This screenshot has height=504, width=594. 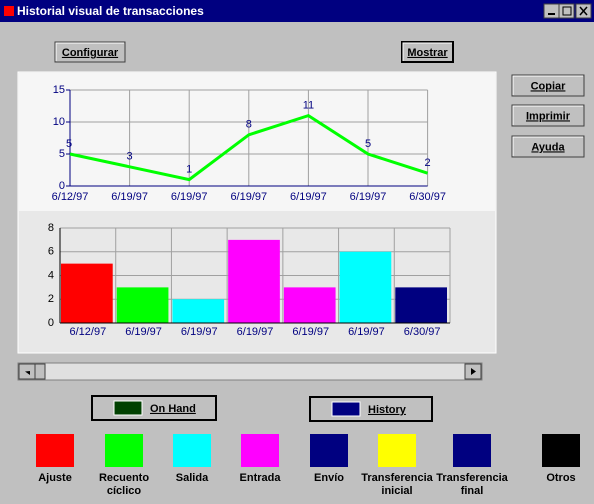 What do you see at coordinates (189, 170) in the screenshot?
I see `data-label: 1` at bounding box center [189, 170].